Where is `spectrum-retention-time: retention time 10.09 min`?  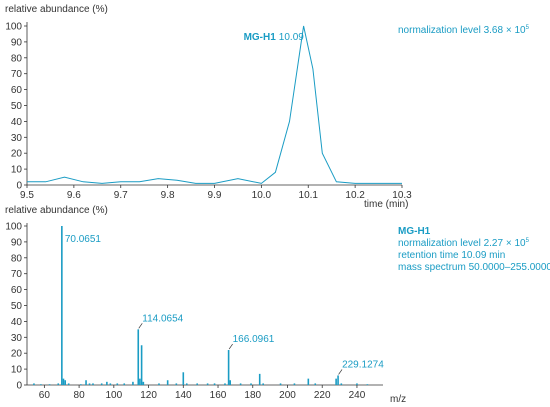
spectrum-retention-time: retention time 10.09 min is located at coordinates (451, 255).